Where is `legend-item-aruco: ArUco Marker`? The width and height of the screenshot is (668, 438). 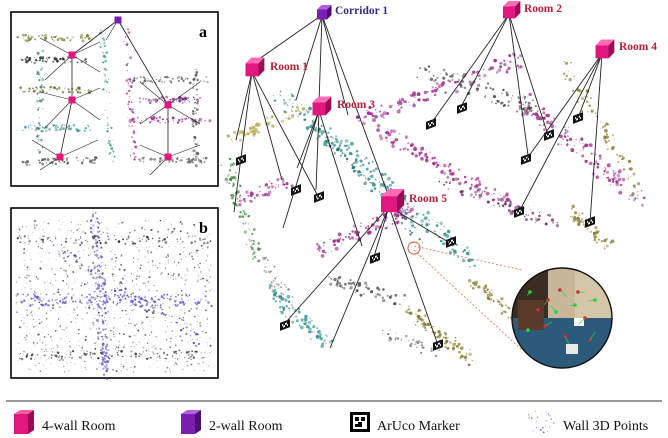
legend-item-aruco: ArUco Marker is located at coordinates (405, 423).